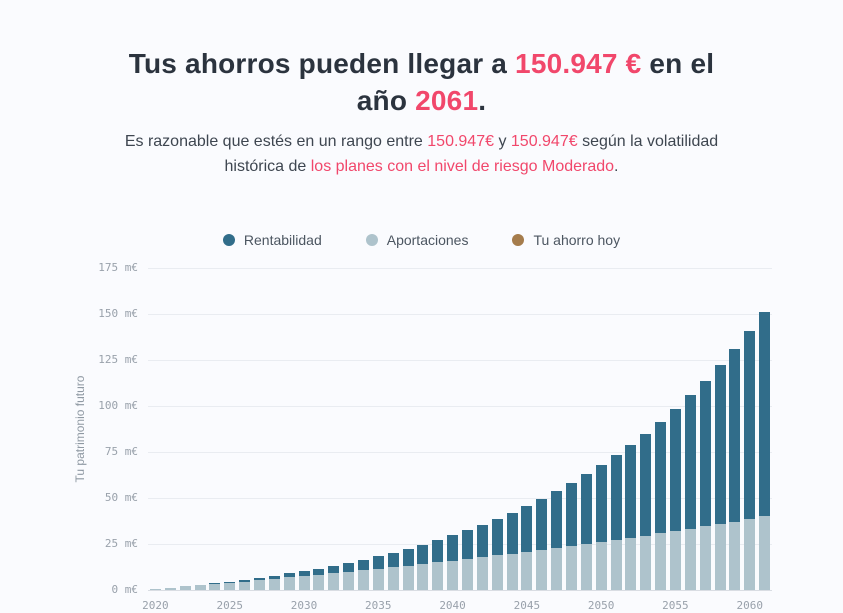 This screenshot has width=843, height=613. Describe the element at coordinates (200, 587) in the screenshot. I see `bar-2023` at that location.